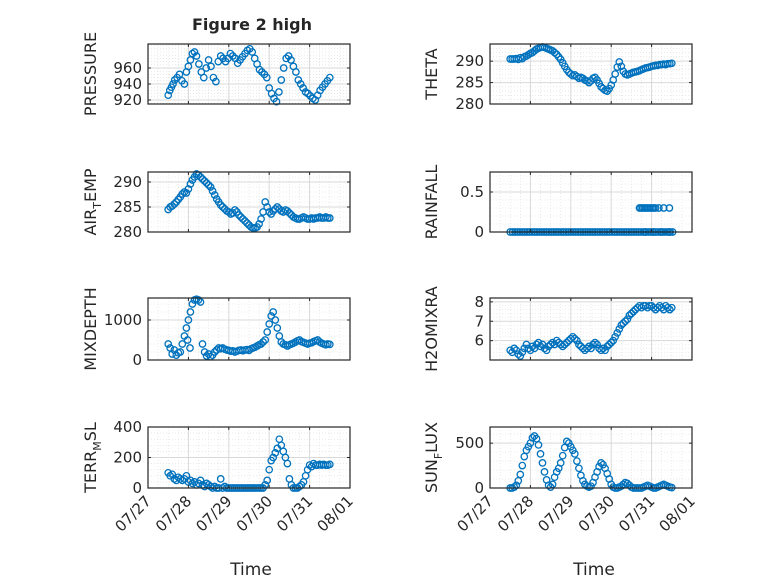 The image size is (778, 583). Describe the element at coordinates (469, 443) in the screenshot. I see `y-tick-label: 500` at that location.